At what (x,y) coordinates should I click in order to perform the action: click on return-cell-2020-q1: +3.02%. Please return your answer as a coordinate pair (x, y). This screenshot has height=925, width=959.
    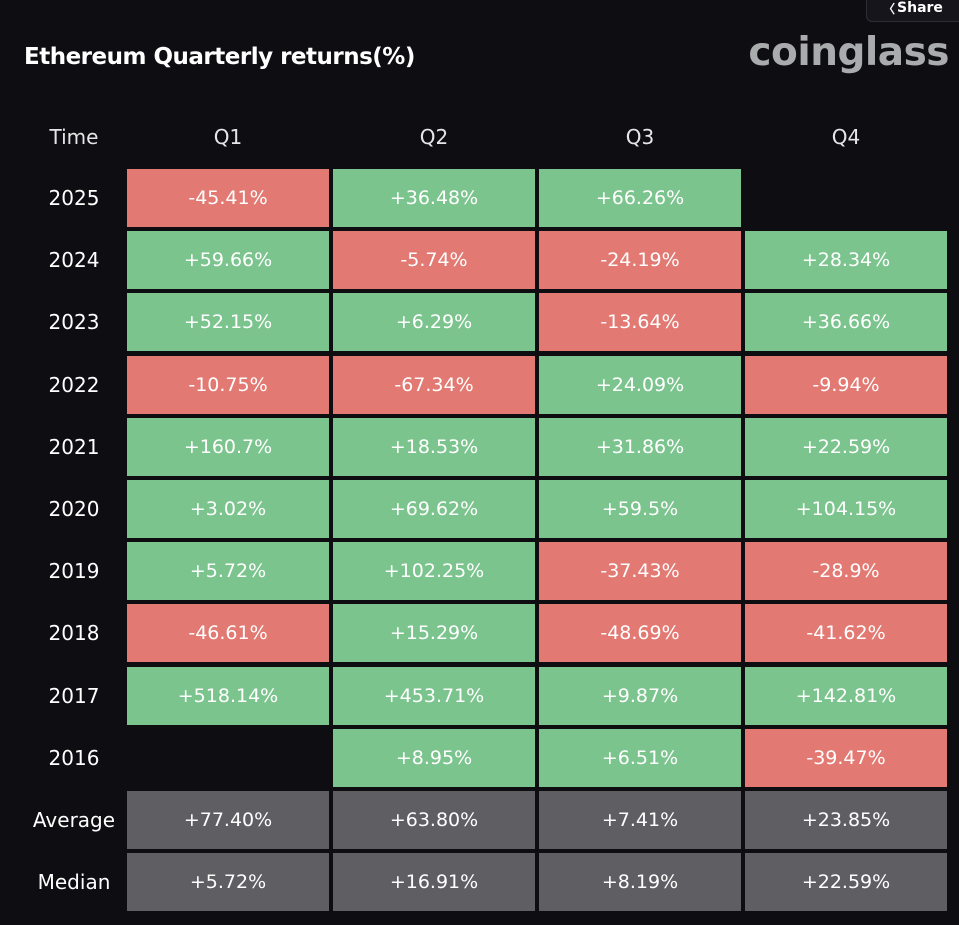
    Looking at the image, I should click on (228, 509).